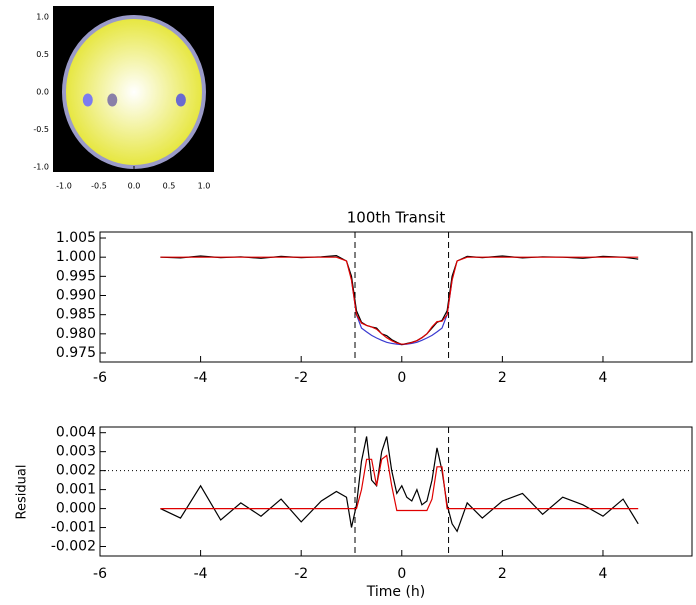  I want to click on y-tick-label: 0.5, so click(42, 54).